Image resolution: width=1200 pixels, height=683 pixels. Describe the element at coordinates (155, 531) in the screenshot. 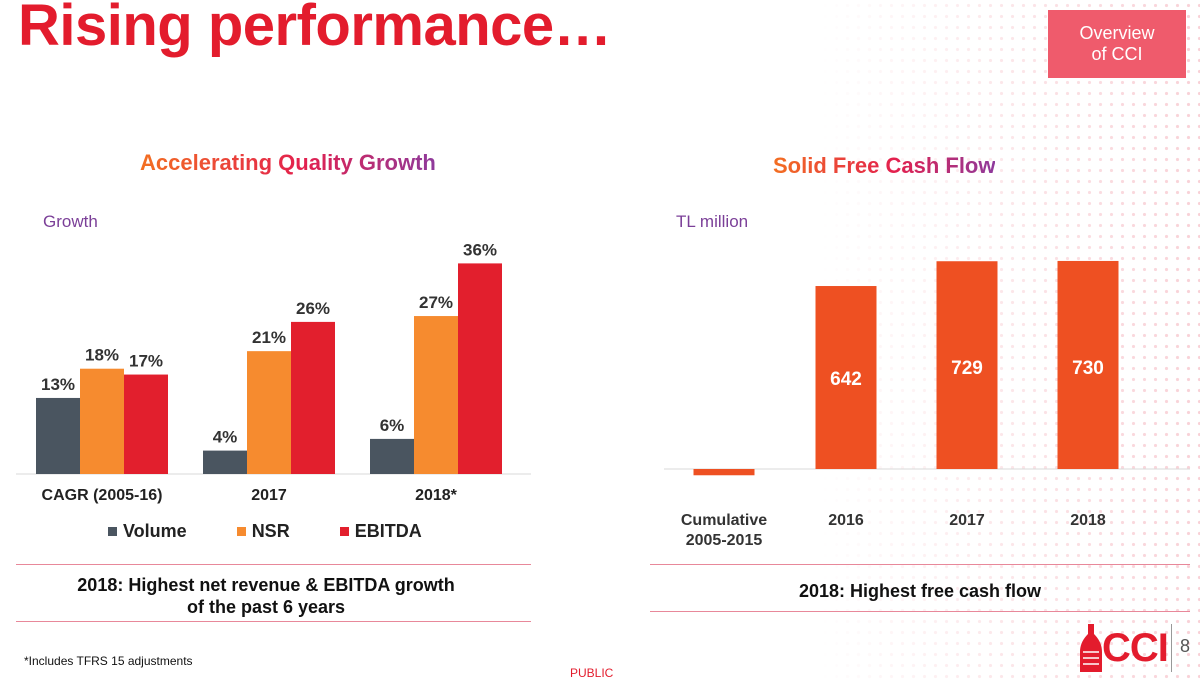

I see `legend-label-volume: Volume` at that location.